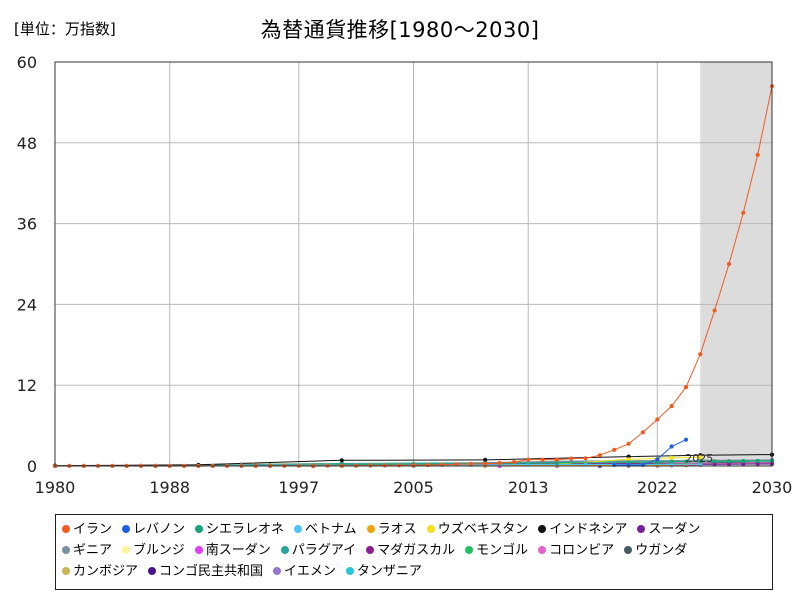 Image resolution: width=800 pixels, height=600 pixels. I want to click on x-tick-label: 2030, so click(772, 487).